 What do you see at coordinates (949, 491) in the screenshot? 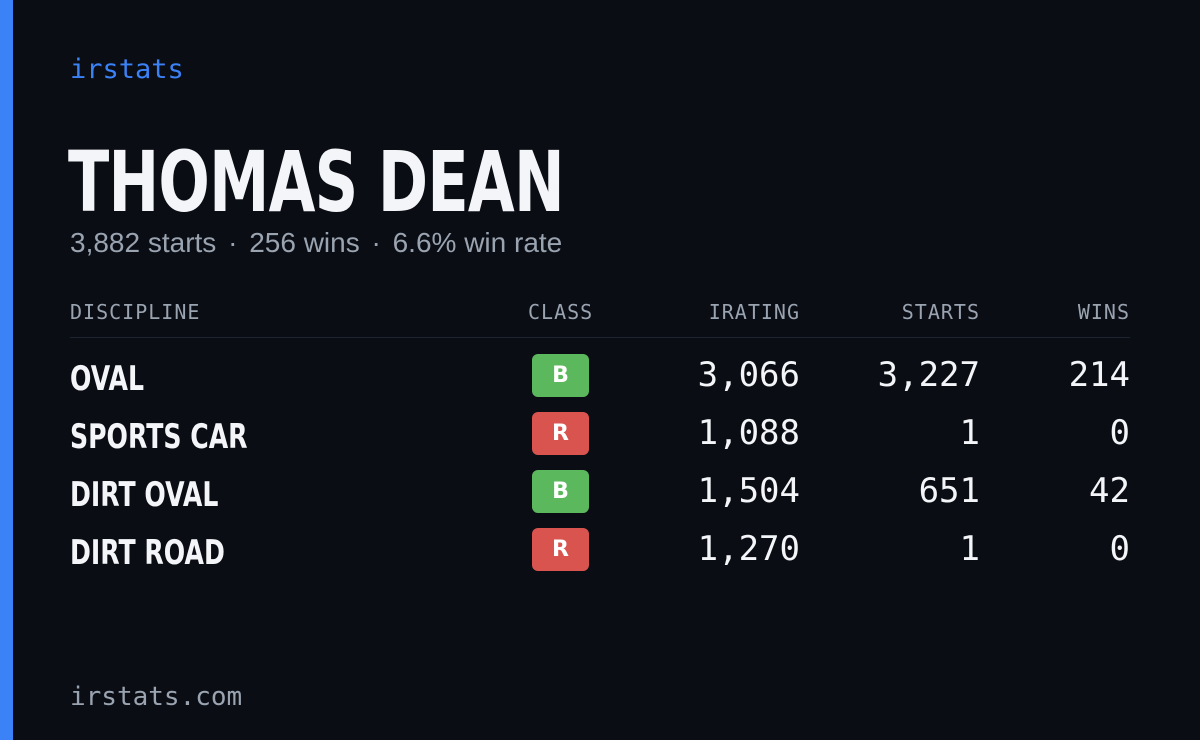
I see `starts-value: 651` at bounding box center [949, 491].